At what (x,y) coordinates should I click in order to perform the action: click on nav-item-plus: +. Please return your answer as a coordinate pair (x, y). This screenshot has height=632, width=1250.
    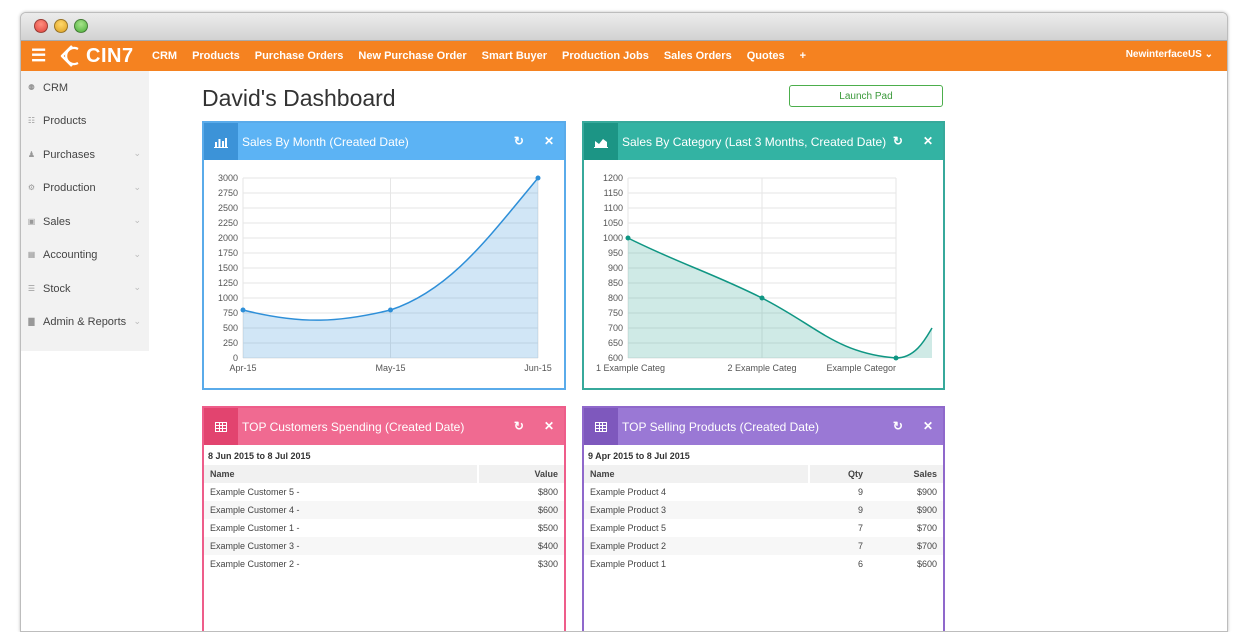
    Looking at the image, I should click on (803, 56).